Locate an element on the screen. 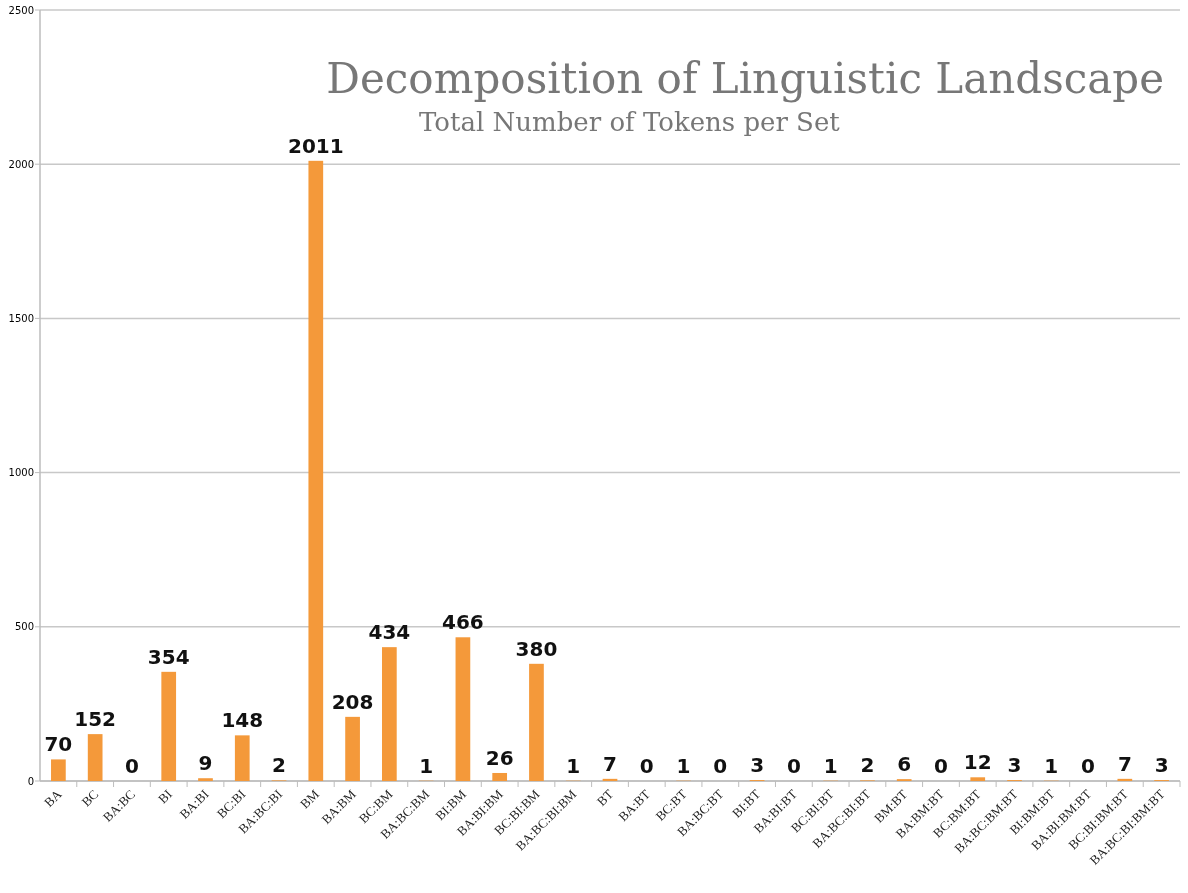 The width and height of the screenshot is (1188, 893). data-label: 2011 is located at coordinates (315, 145).